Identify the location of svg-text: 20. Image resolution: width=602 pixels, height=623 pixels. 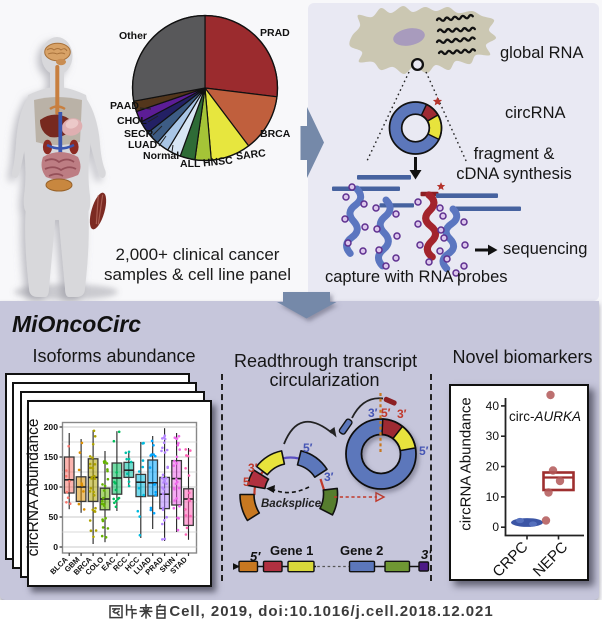
(493, 467).